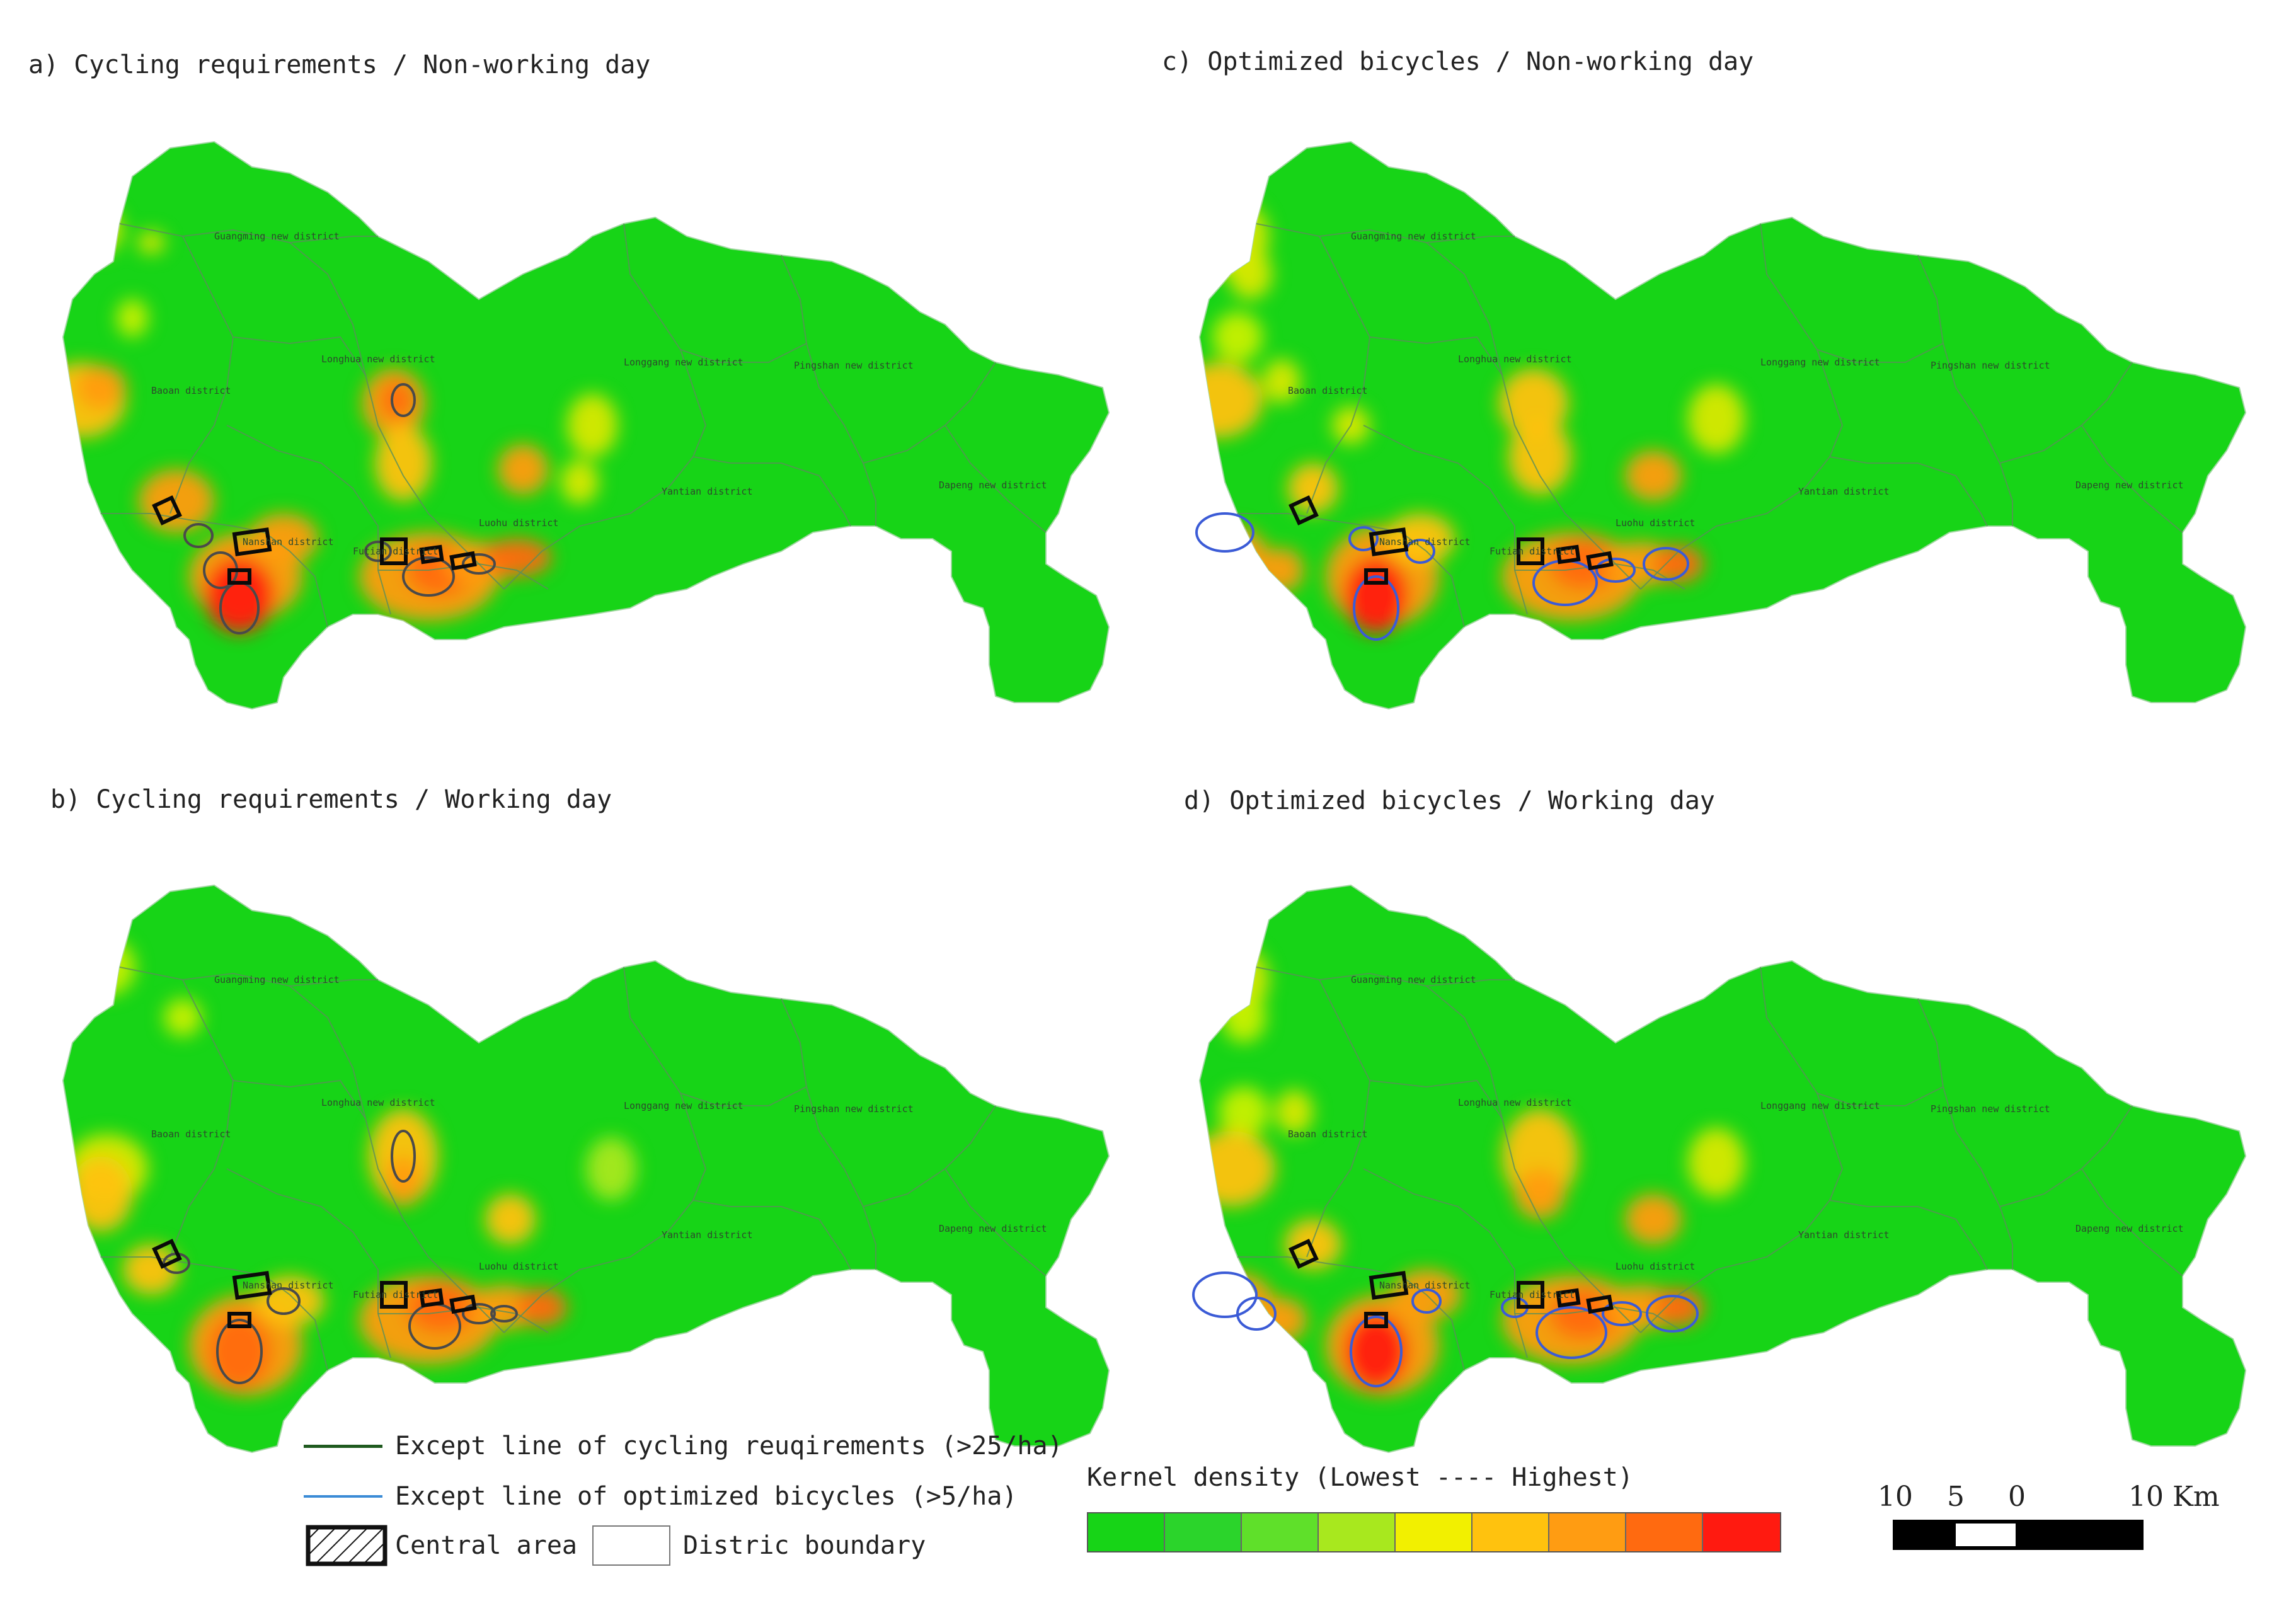  What do you see at coordinates (2174, 1497) in the screenshot?
I see `scale-tick-label: 10 Km` at bounding box center [2174, 1497].